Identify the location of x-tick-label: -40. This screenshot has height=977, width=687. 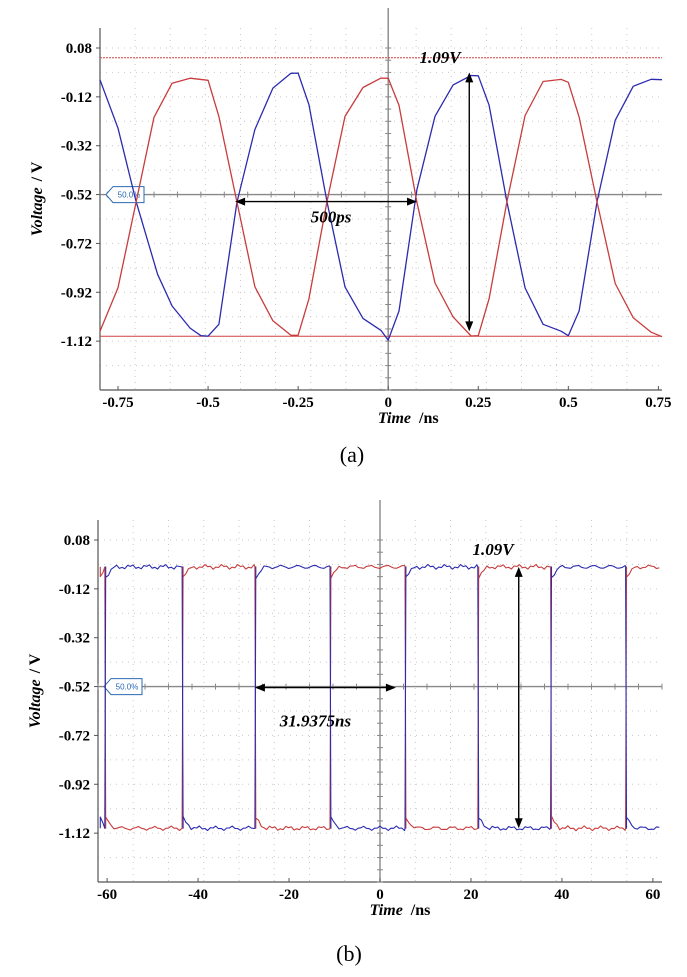
(198, 895).